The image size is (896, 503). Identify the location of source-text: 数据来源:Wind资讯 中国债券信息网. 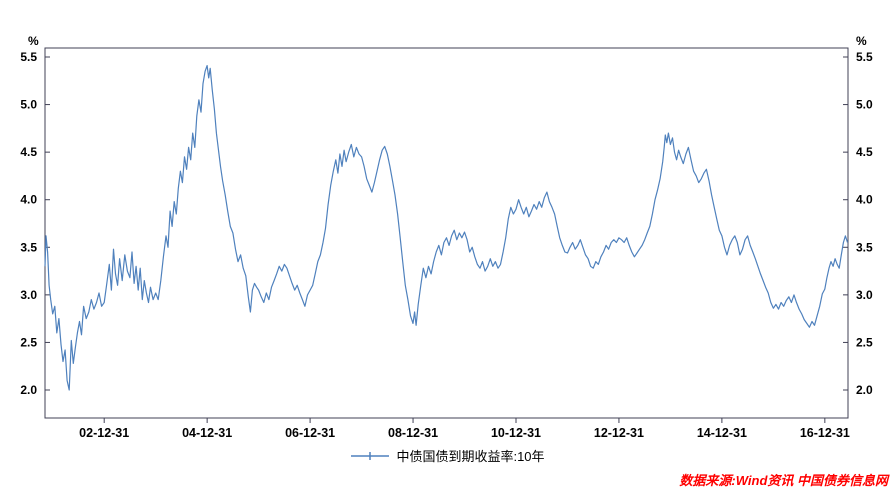
(783, 480).